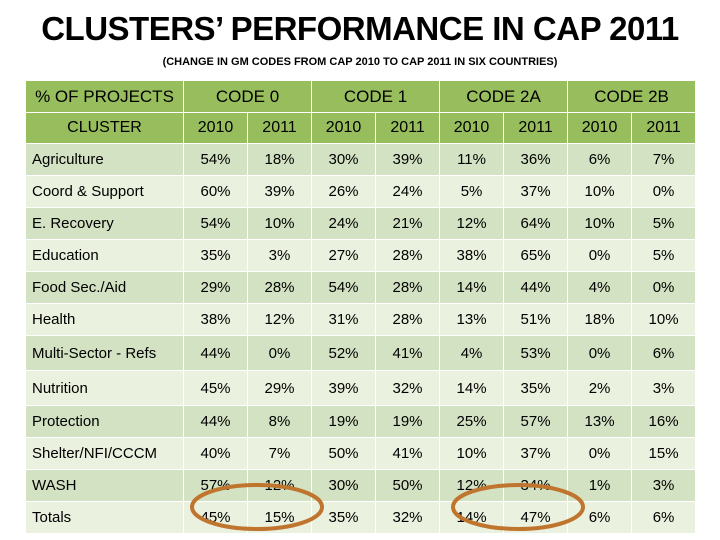  What do you see at coordinates (361, 159) in the screenshot?
I see `table-row: Agriculture 54% 18% 30% 39% 11% 36% 6% 7%` at bounding box center [361, 159].